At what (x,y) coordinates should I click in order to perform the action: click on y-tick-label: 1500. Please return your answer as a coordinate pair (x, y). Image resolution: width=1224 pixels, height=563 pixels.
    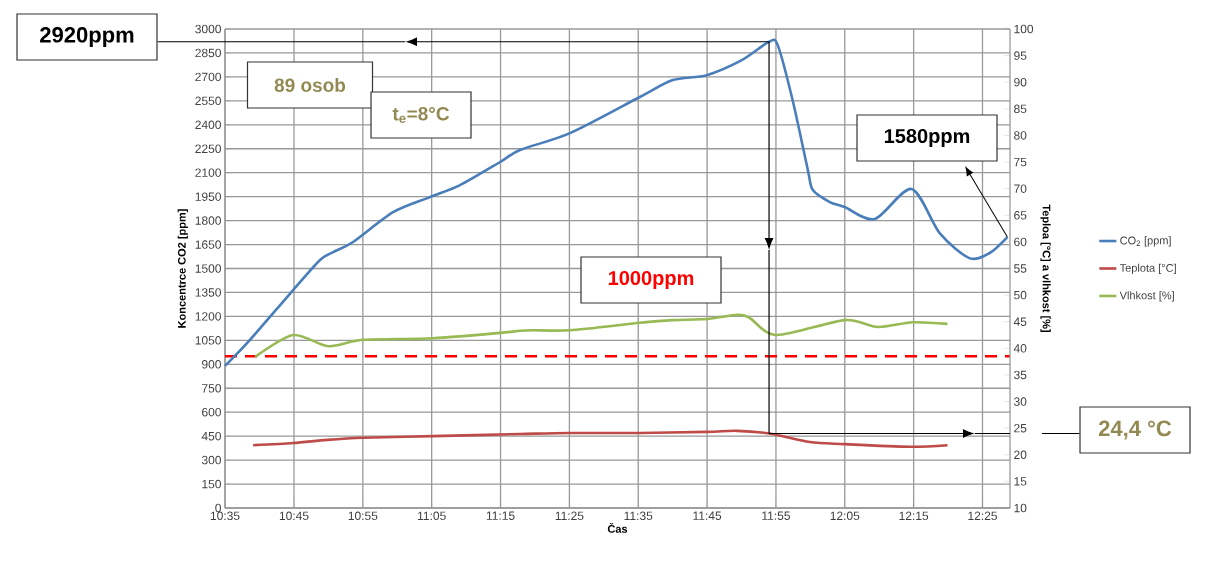
    Looking at the image, I should click on (208, 268).